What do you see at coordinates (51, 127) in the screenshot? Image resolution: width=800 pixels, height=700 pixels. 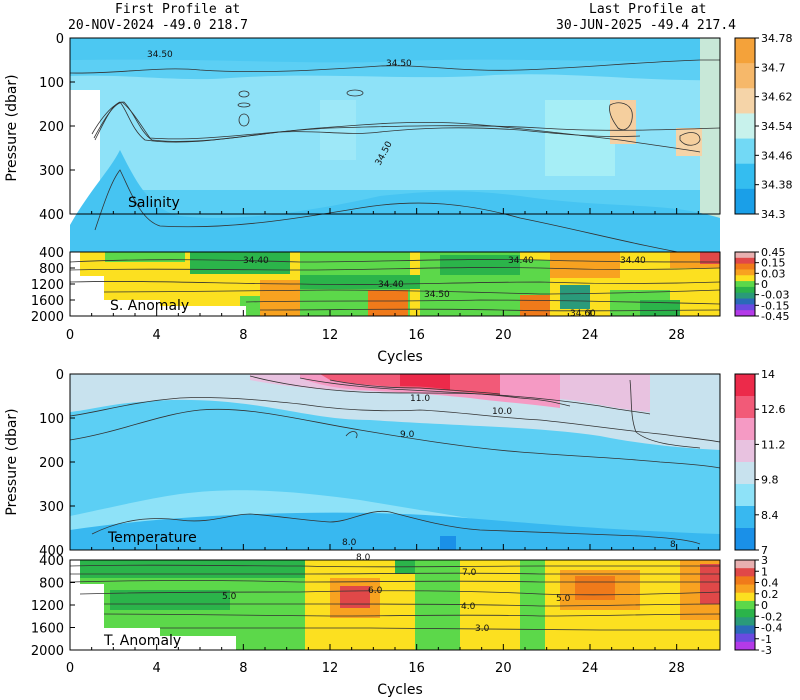 I see `panel0-ytick-label: 200` at bounding box center [51, 127].